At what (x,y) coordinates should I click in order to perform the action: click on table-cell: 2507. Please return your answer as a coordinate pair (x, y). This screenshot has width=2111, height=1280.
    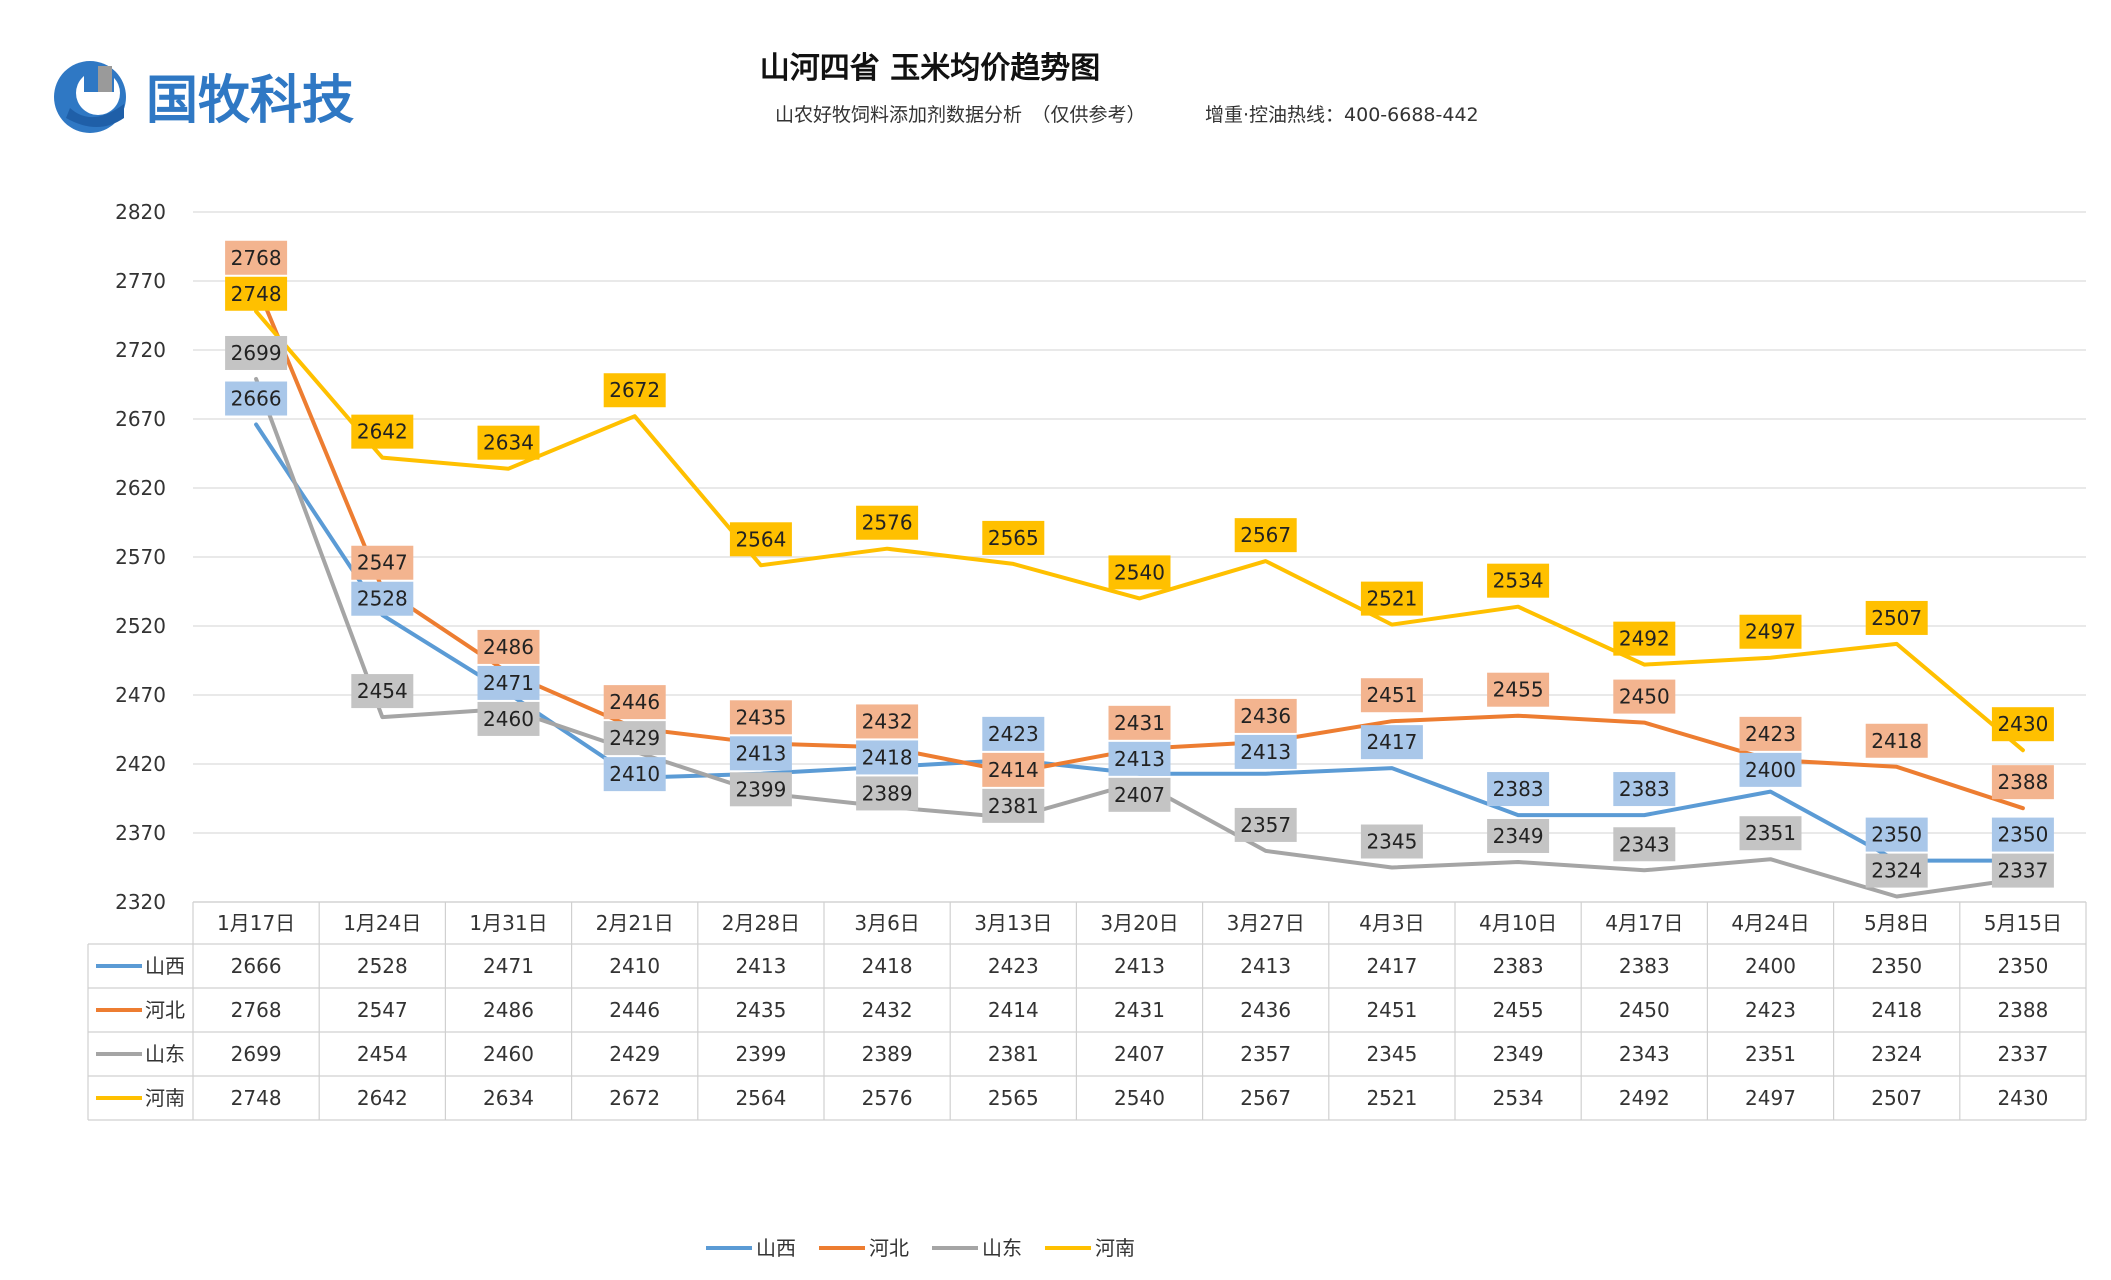
    Looking at the image, I should click on (1896, 1098).